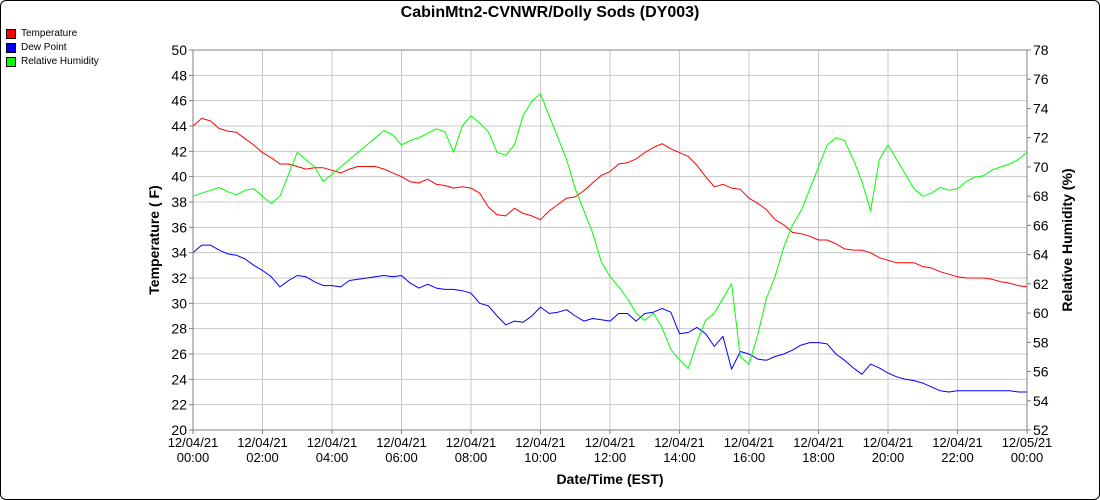  What do you see at coordinates (179, 177) in the screenshot?
I see `y-left-tick-label: 40` at bounding box center [179, 177].